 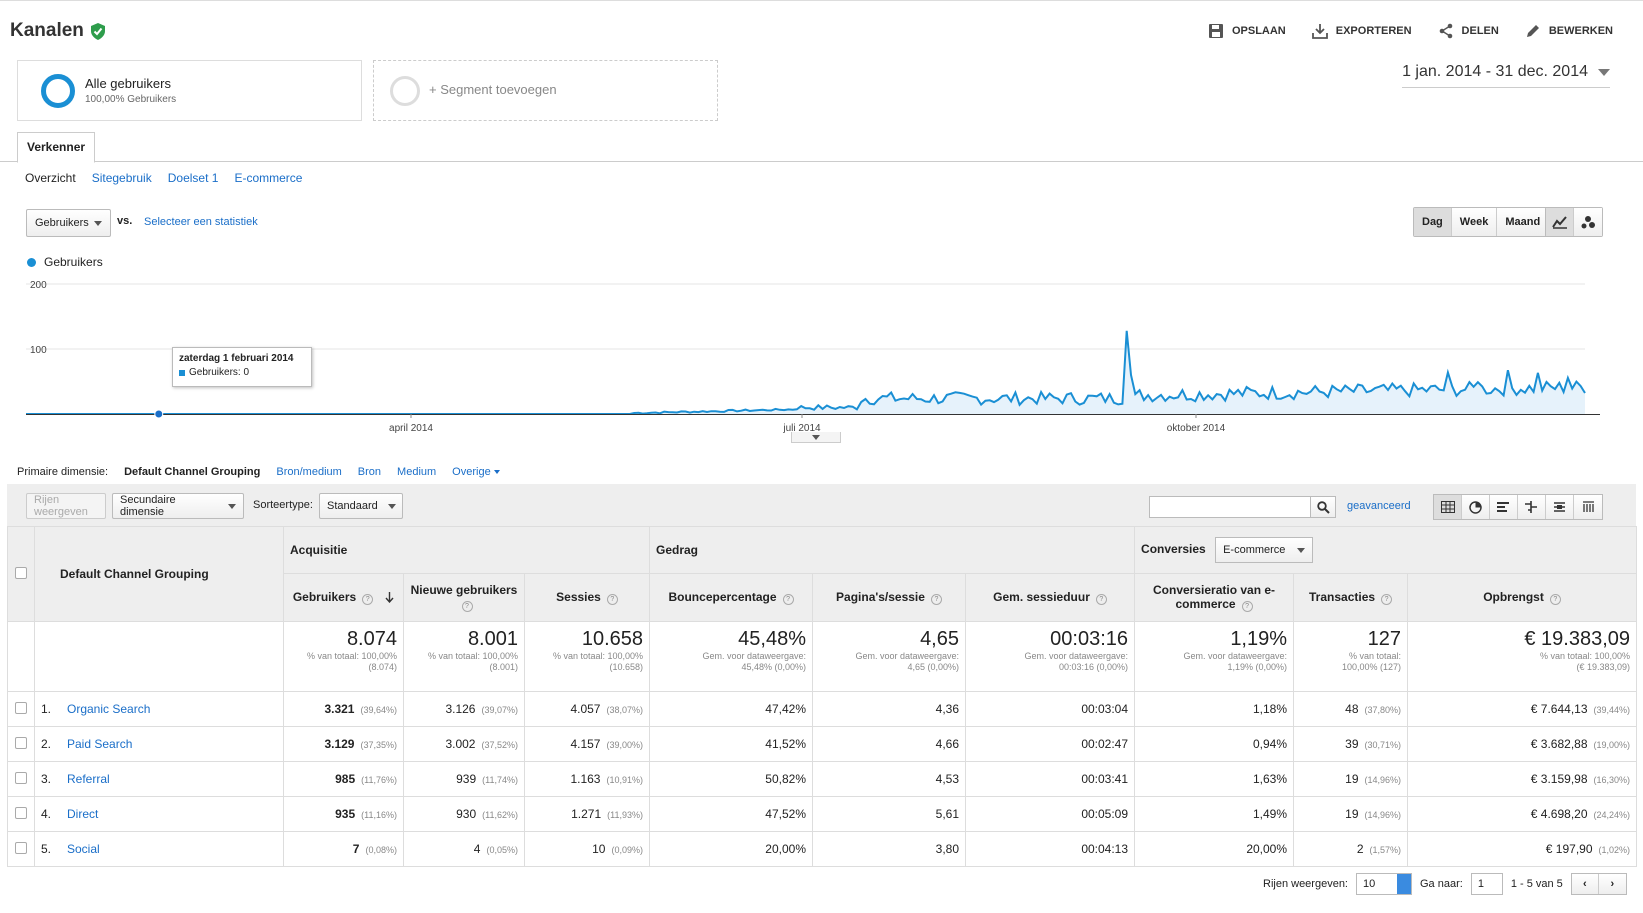 What do you see at coordinates (50, 178) in the screenshot?
I see `subtab-overview: Overzicht` at bounding box center [50, 178].